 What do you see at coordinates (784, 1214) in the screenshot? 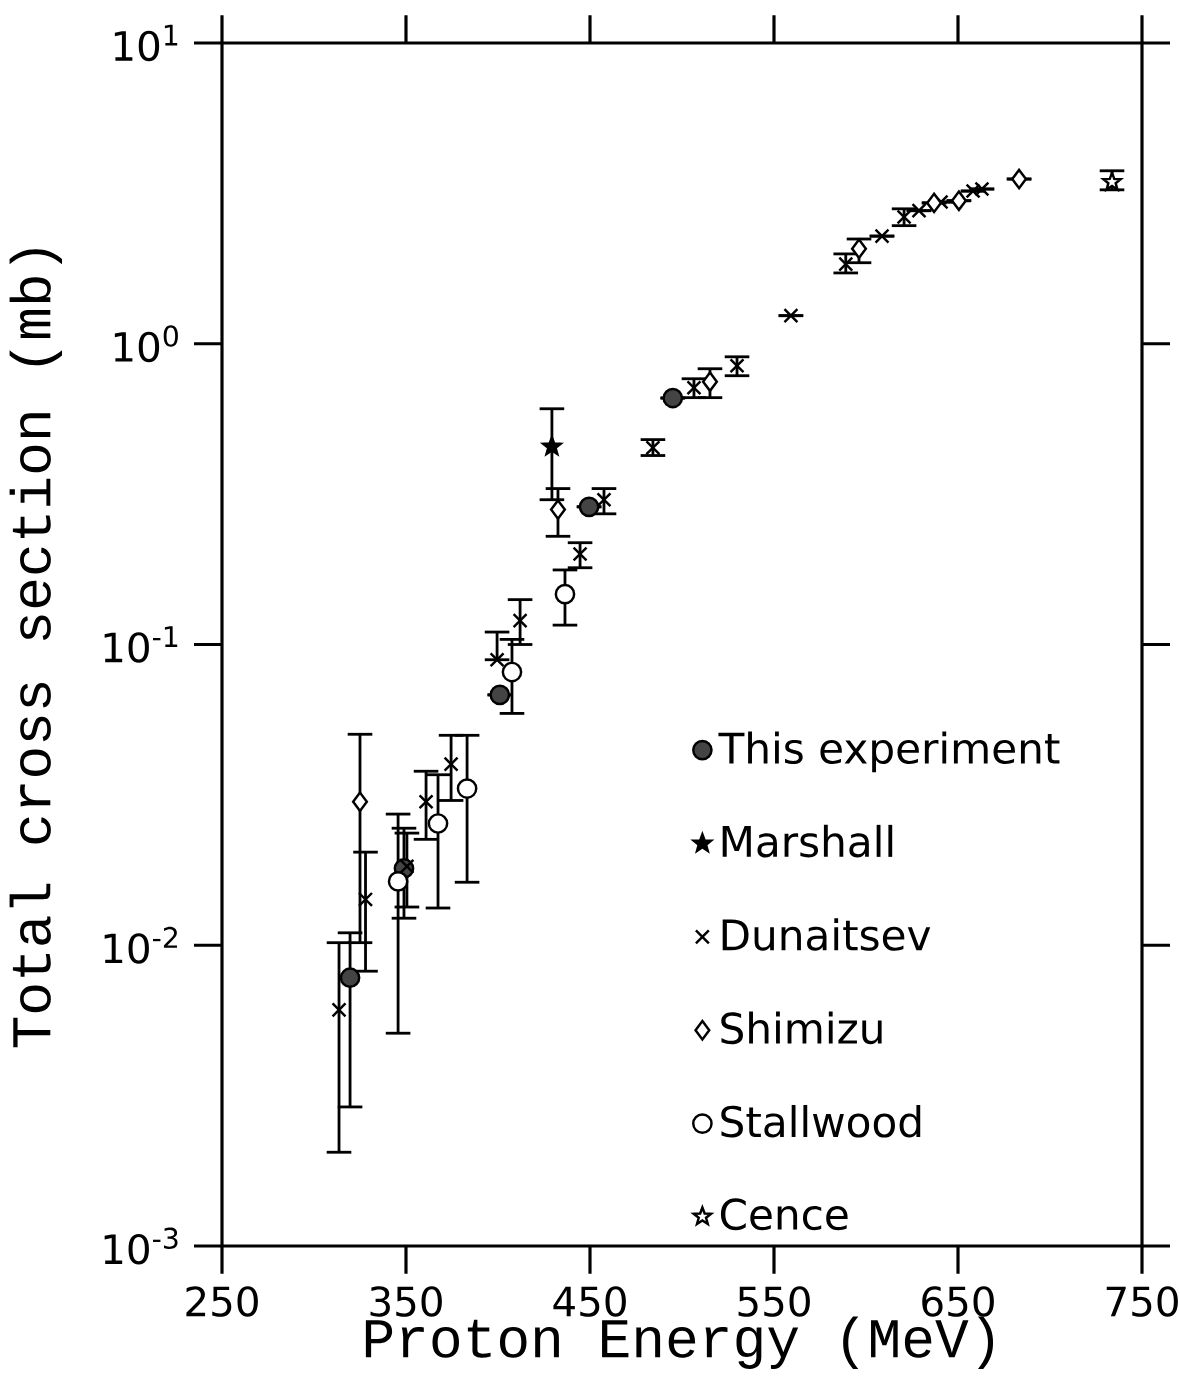
I see `legend-label: Cence` at bounding box center [784, 1214].